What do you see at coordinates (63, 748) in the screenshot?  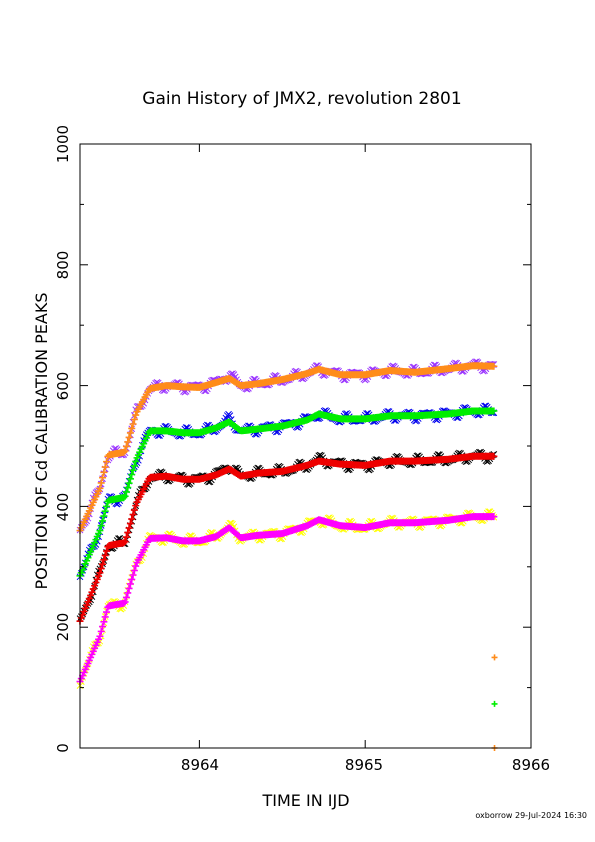 I see `y-tick-label-0: 0` at bounding box center [63, 748].